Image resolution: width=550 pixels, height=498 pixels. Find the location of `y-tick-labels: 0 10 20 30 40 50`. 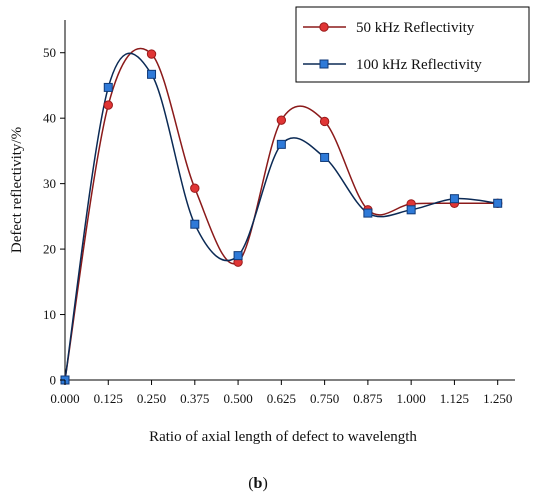

y-tick-labels: 0 10 20 30 40 50 is located at coordinates (54, 216).